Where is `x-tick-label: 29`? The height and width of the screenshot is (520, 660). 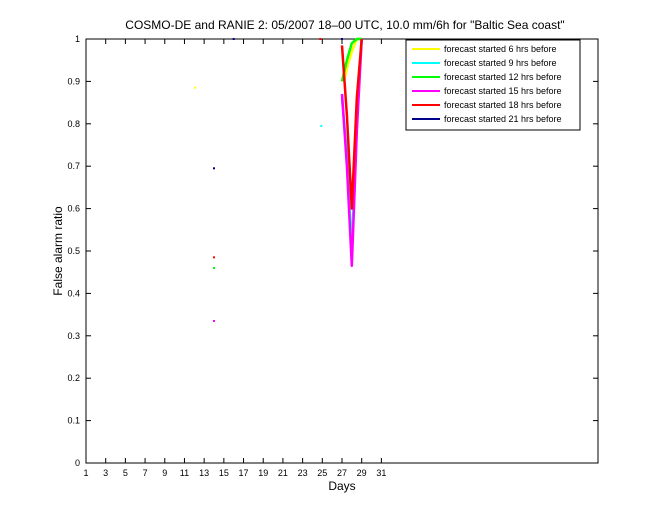 x-tick-label: 29 is located at coordinates (362, 473).